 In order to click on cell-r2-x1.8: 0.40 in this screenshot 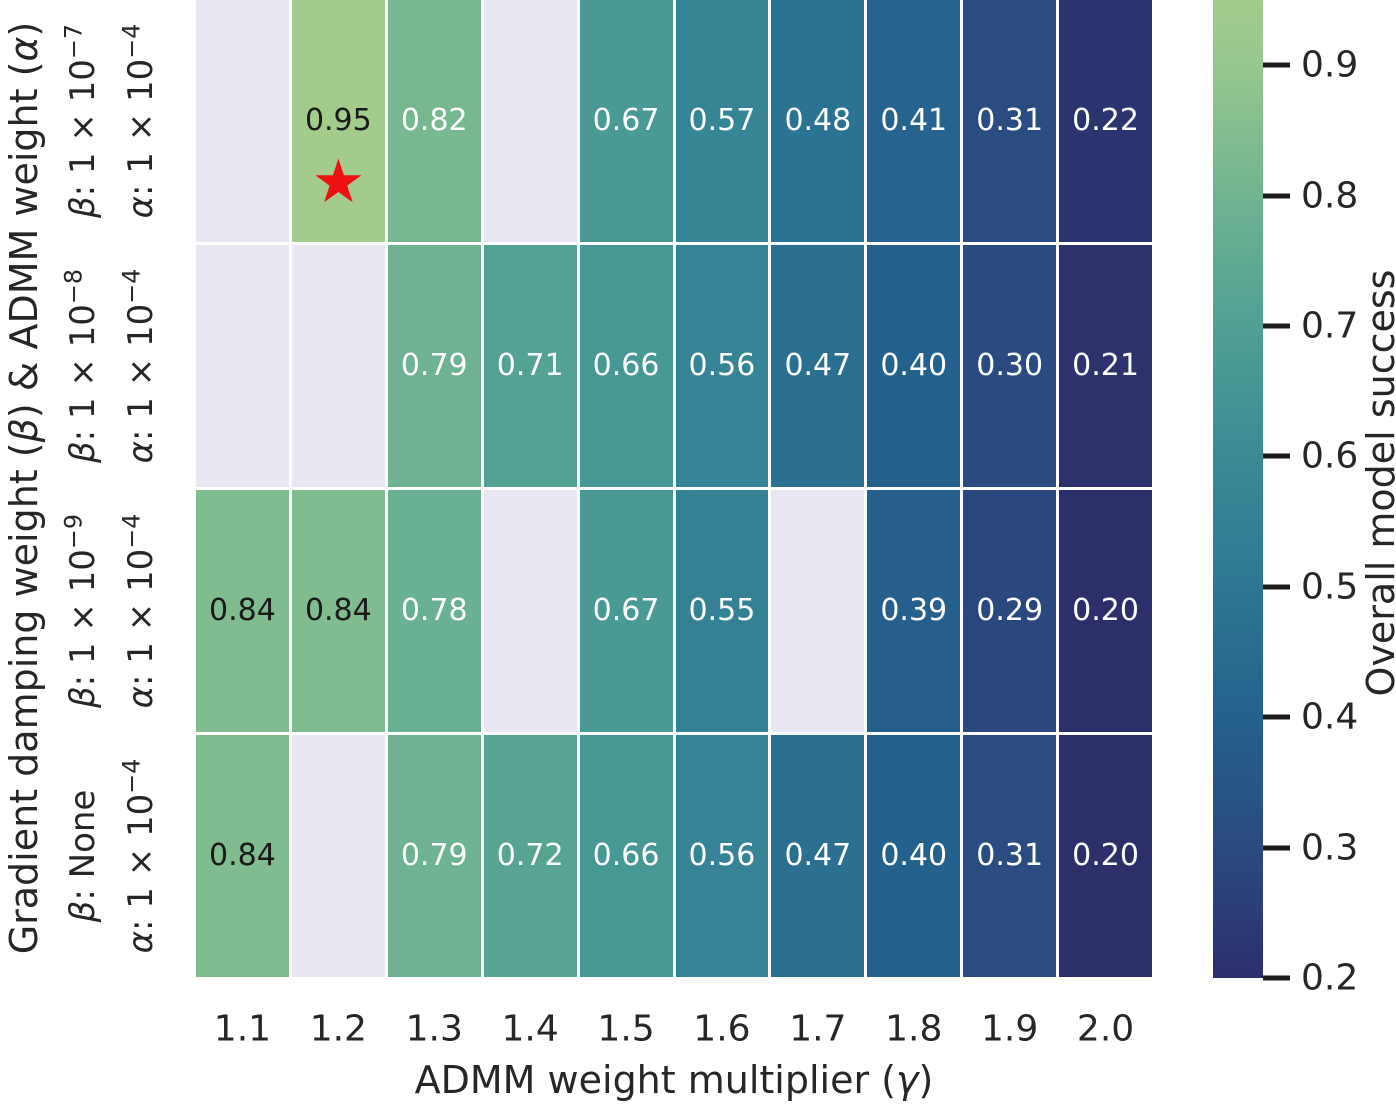, I will do `click(914, 366)`.